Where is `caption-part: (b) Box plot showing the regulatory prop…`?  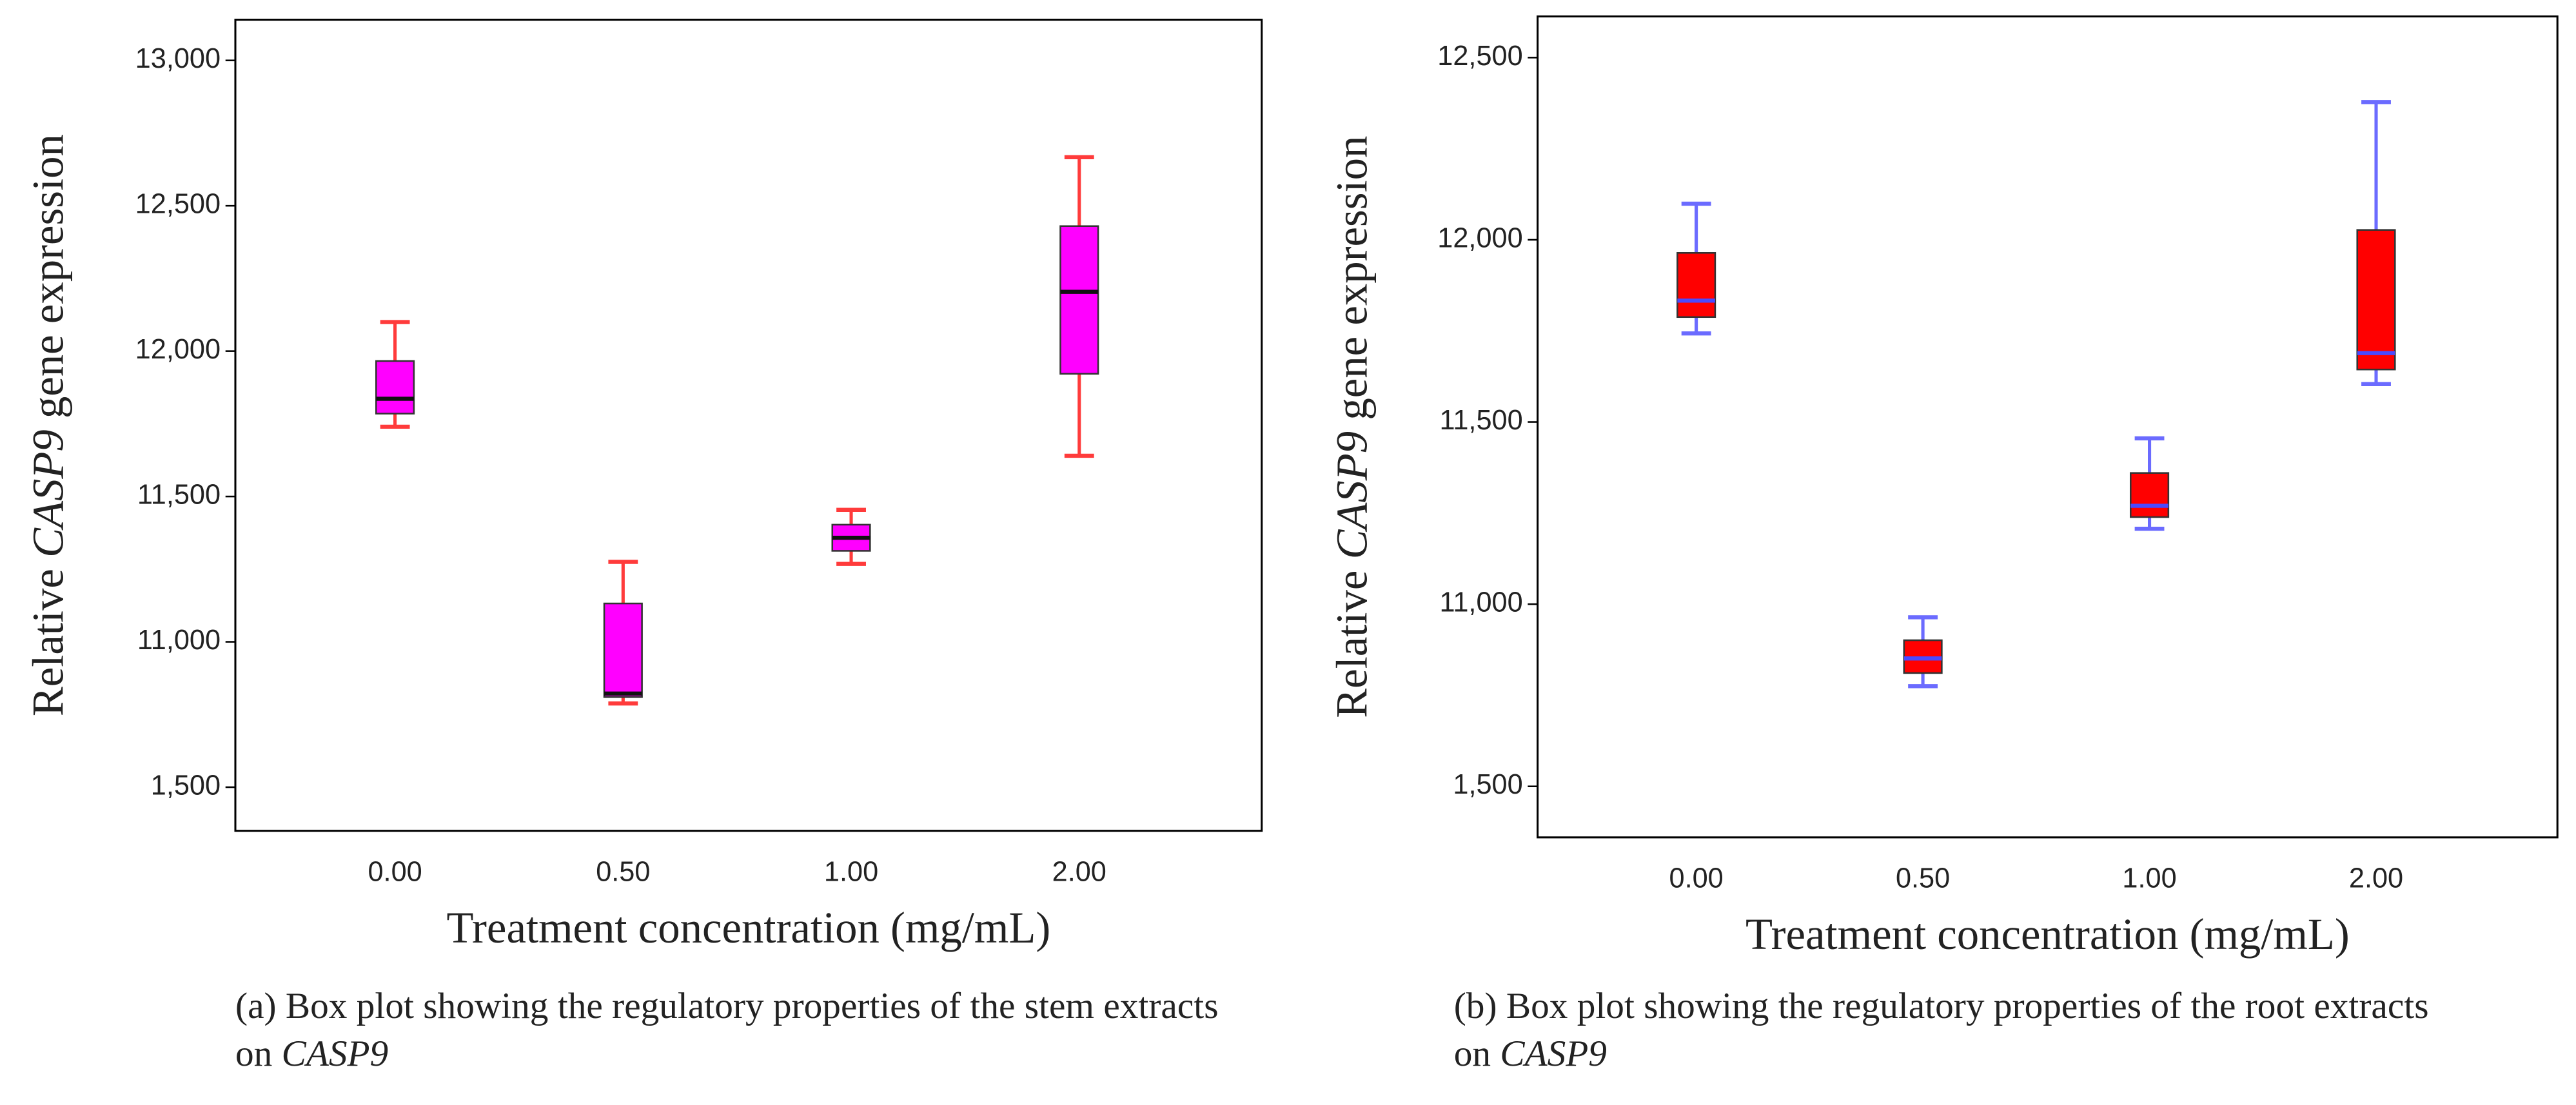
caption-part: (b) Box plot showing the regulatory prop… is located at coordinates (1941, 1030).